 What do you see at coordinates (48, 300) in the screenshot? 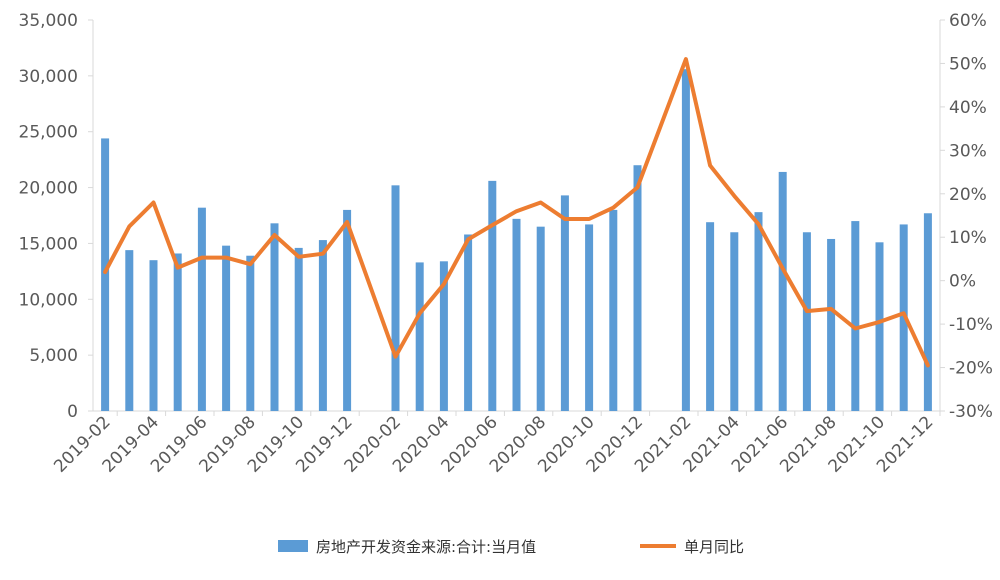
I see `left-tick-label: 10,000` at bounding box center [48, 300].